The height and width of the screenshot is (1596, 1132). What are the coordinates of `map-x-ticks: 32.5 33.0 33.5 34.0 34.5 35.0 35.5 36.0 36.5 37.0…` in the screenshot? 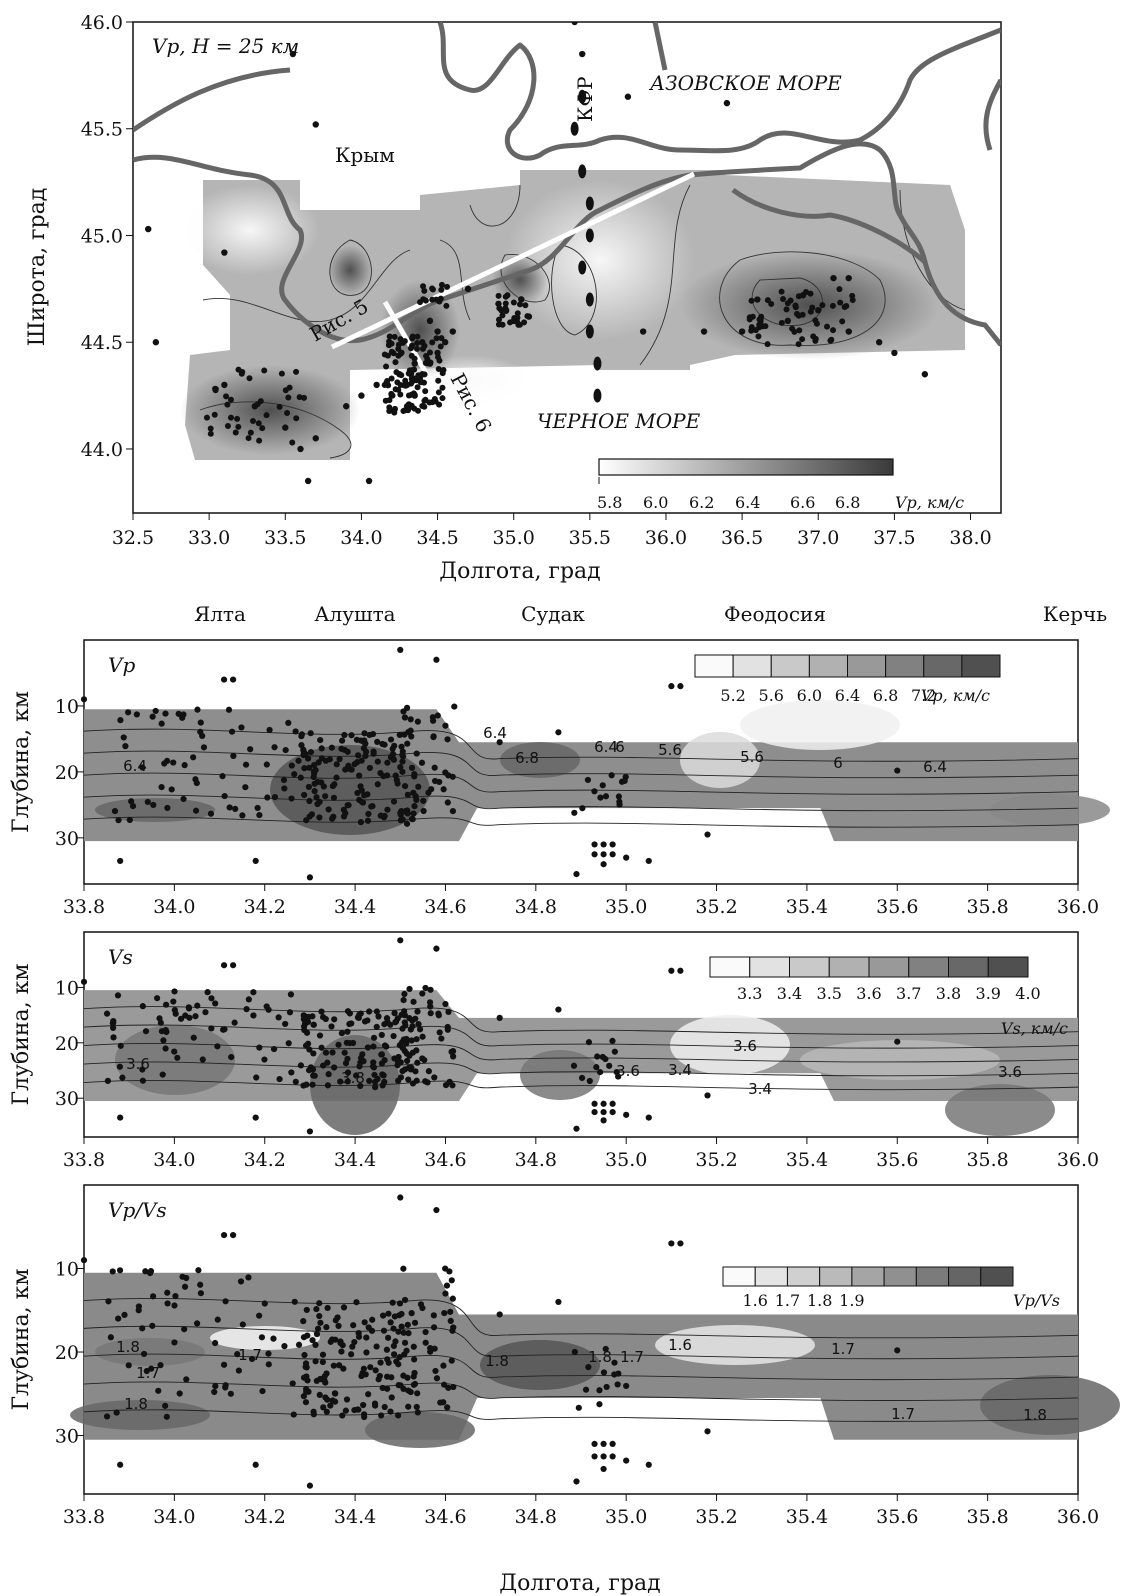 It's located at (552, 531).